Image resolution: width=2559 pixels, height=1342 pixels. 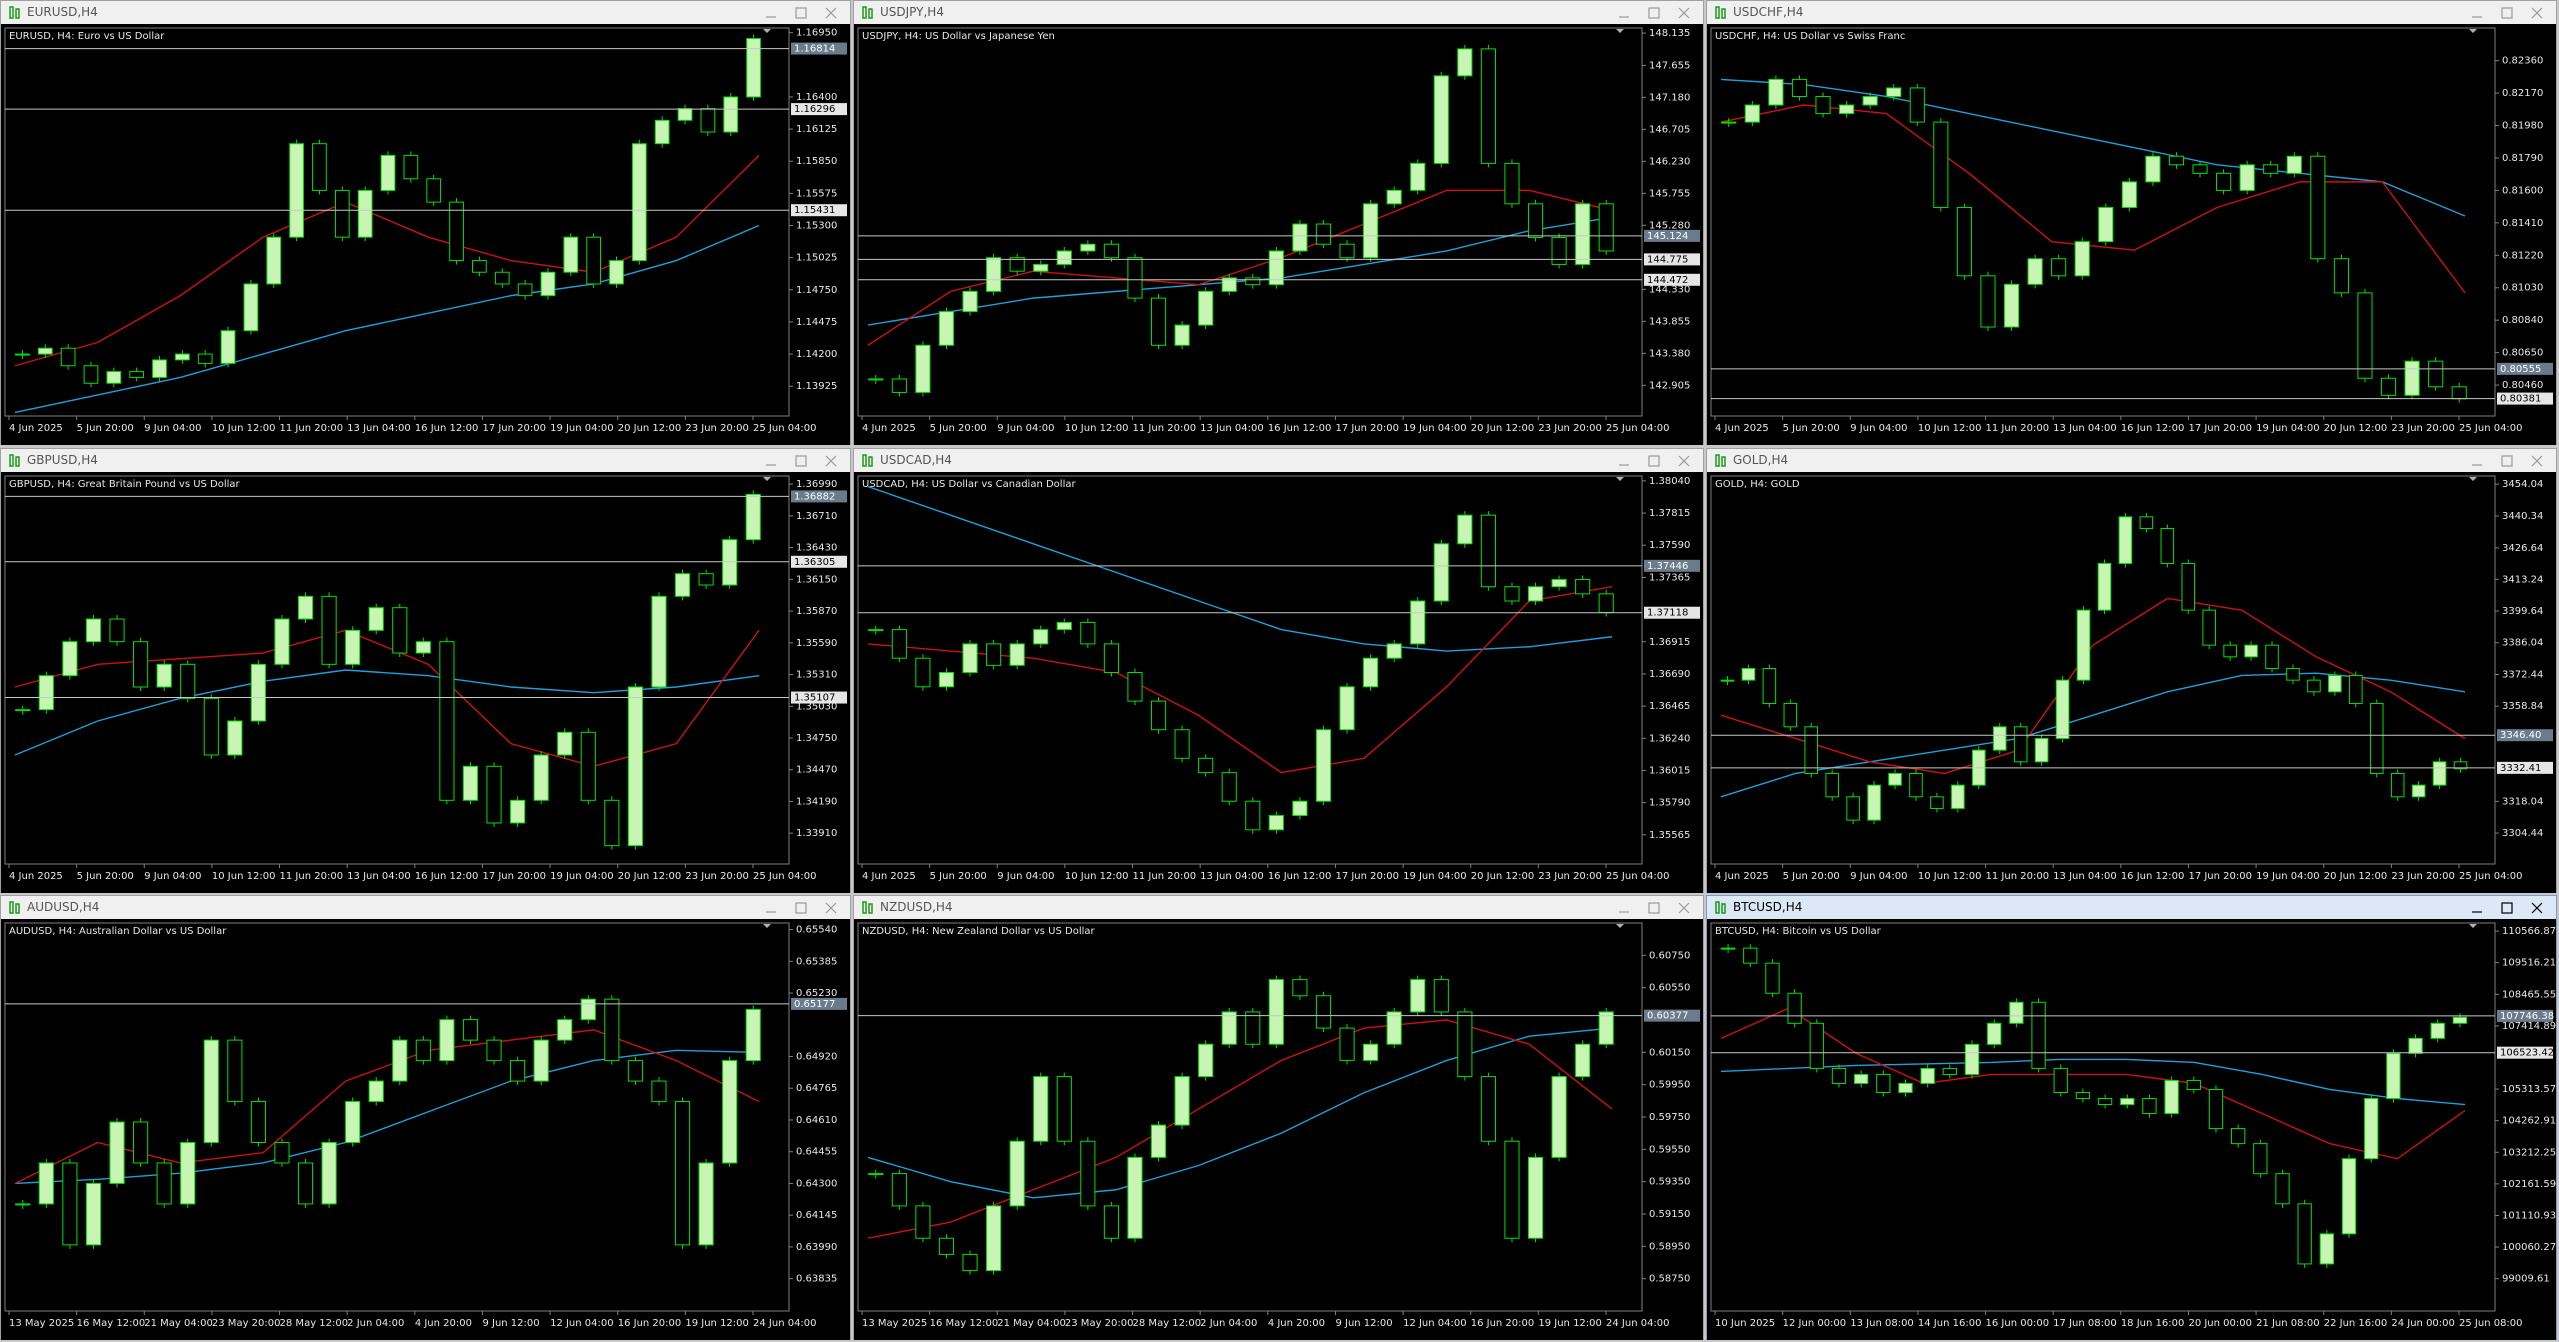 What do you see at coordinates (1669, 642) in the screenshot?
I see `y-tick-label: 1.36915` at bounding box center [1669, 642].